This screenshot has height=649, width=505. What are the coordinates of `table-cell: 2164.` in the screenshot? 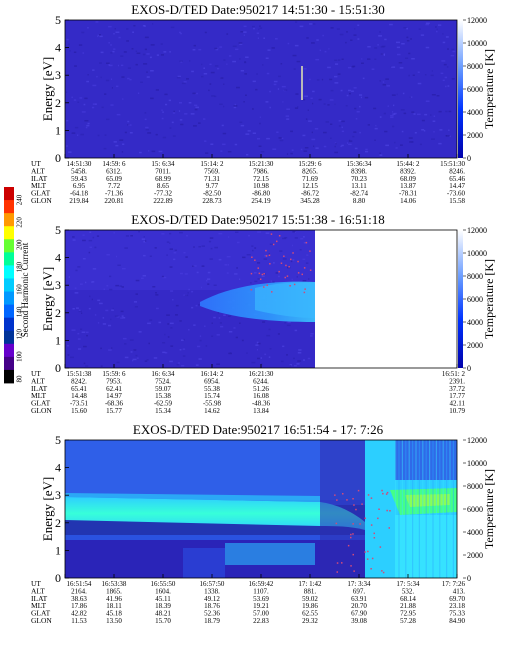 It's located at (79, 591).